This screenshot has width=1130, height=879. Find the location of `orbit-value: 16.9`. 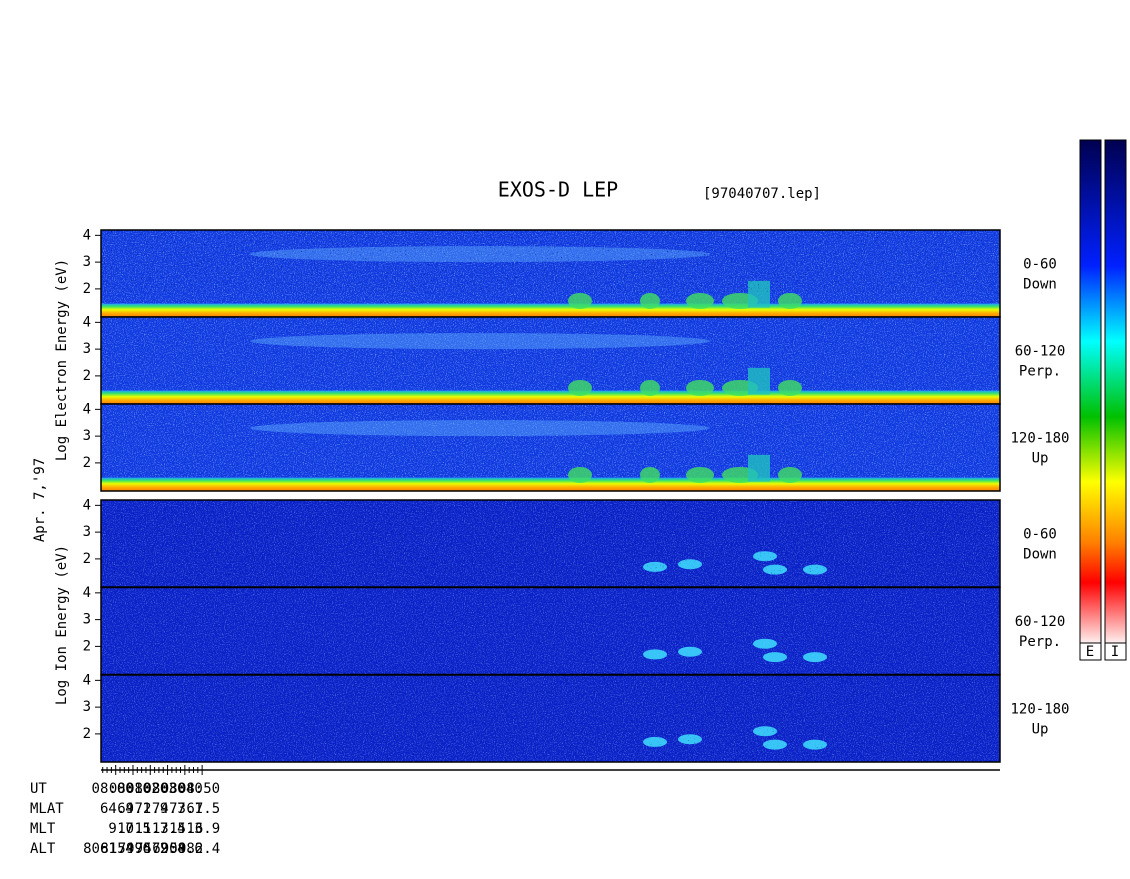

orbit-value: 16.9 is located at coordinates (203, 829).